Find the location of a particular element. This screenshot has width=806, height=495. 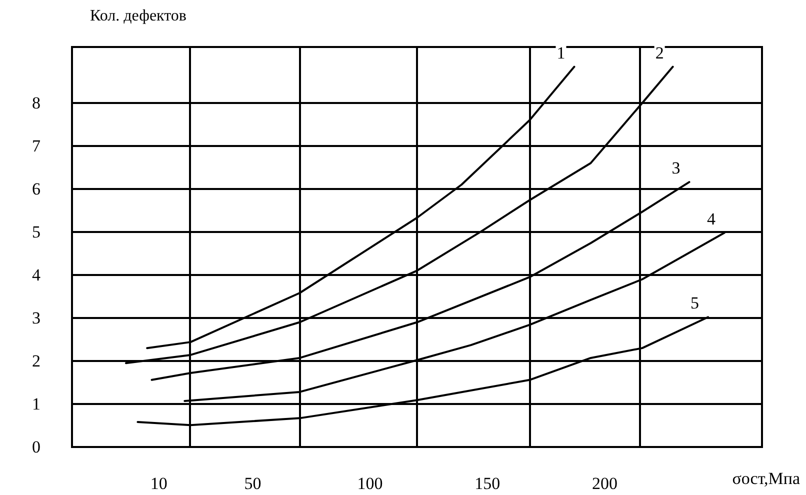

series-label: 4 is located at coordinates (711, 218).